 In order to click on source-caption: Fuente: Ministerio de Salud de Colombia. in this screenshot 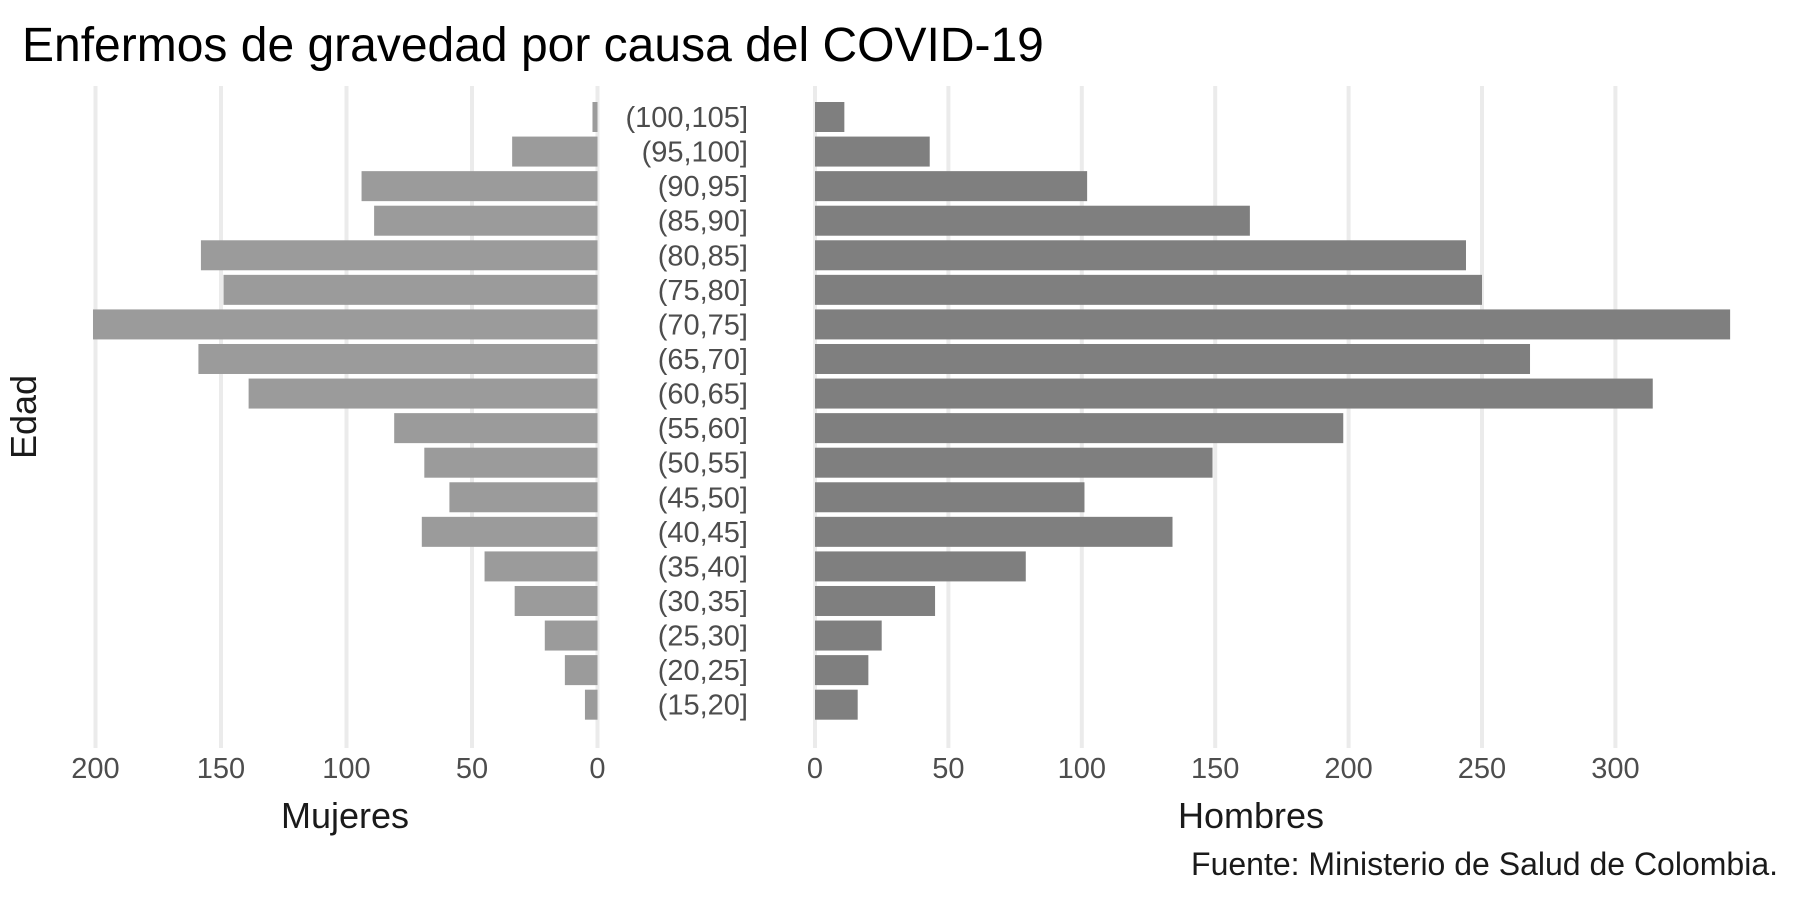, I will do `click(1484, 864)`.